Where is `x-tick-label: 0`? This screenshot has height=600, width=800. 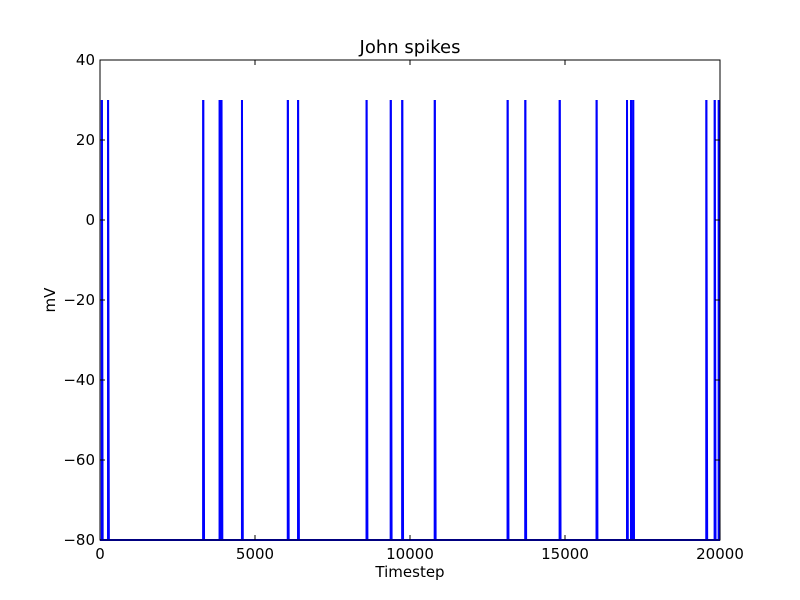 x-tick-label: 0 is located at coordinates (100, 554).